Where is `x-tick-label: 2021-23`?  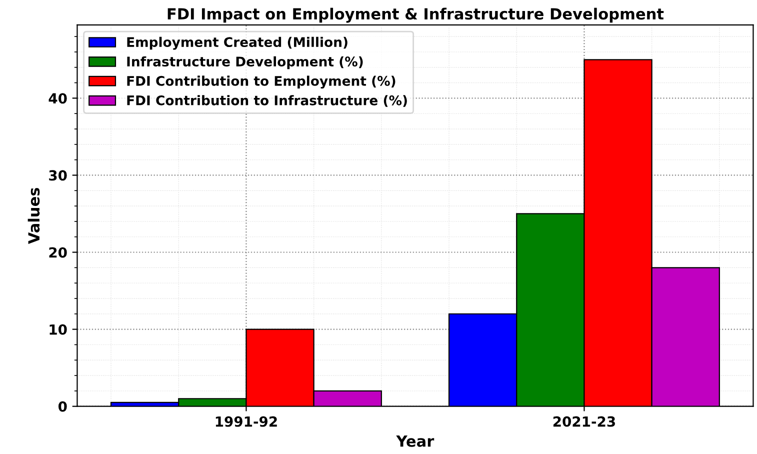
x-tick-label: 2021-23 is located at coordinates (584, 421).